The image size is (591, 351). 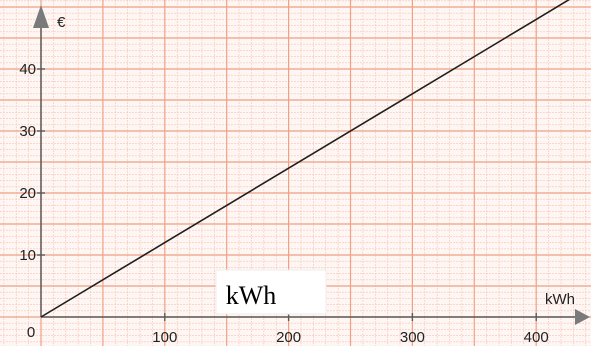 I want to click on x-tick-label: 400, so click(x=536, y=337).